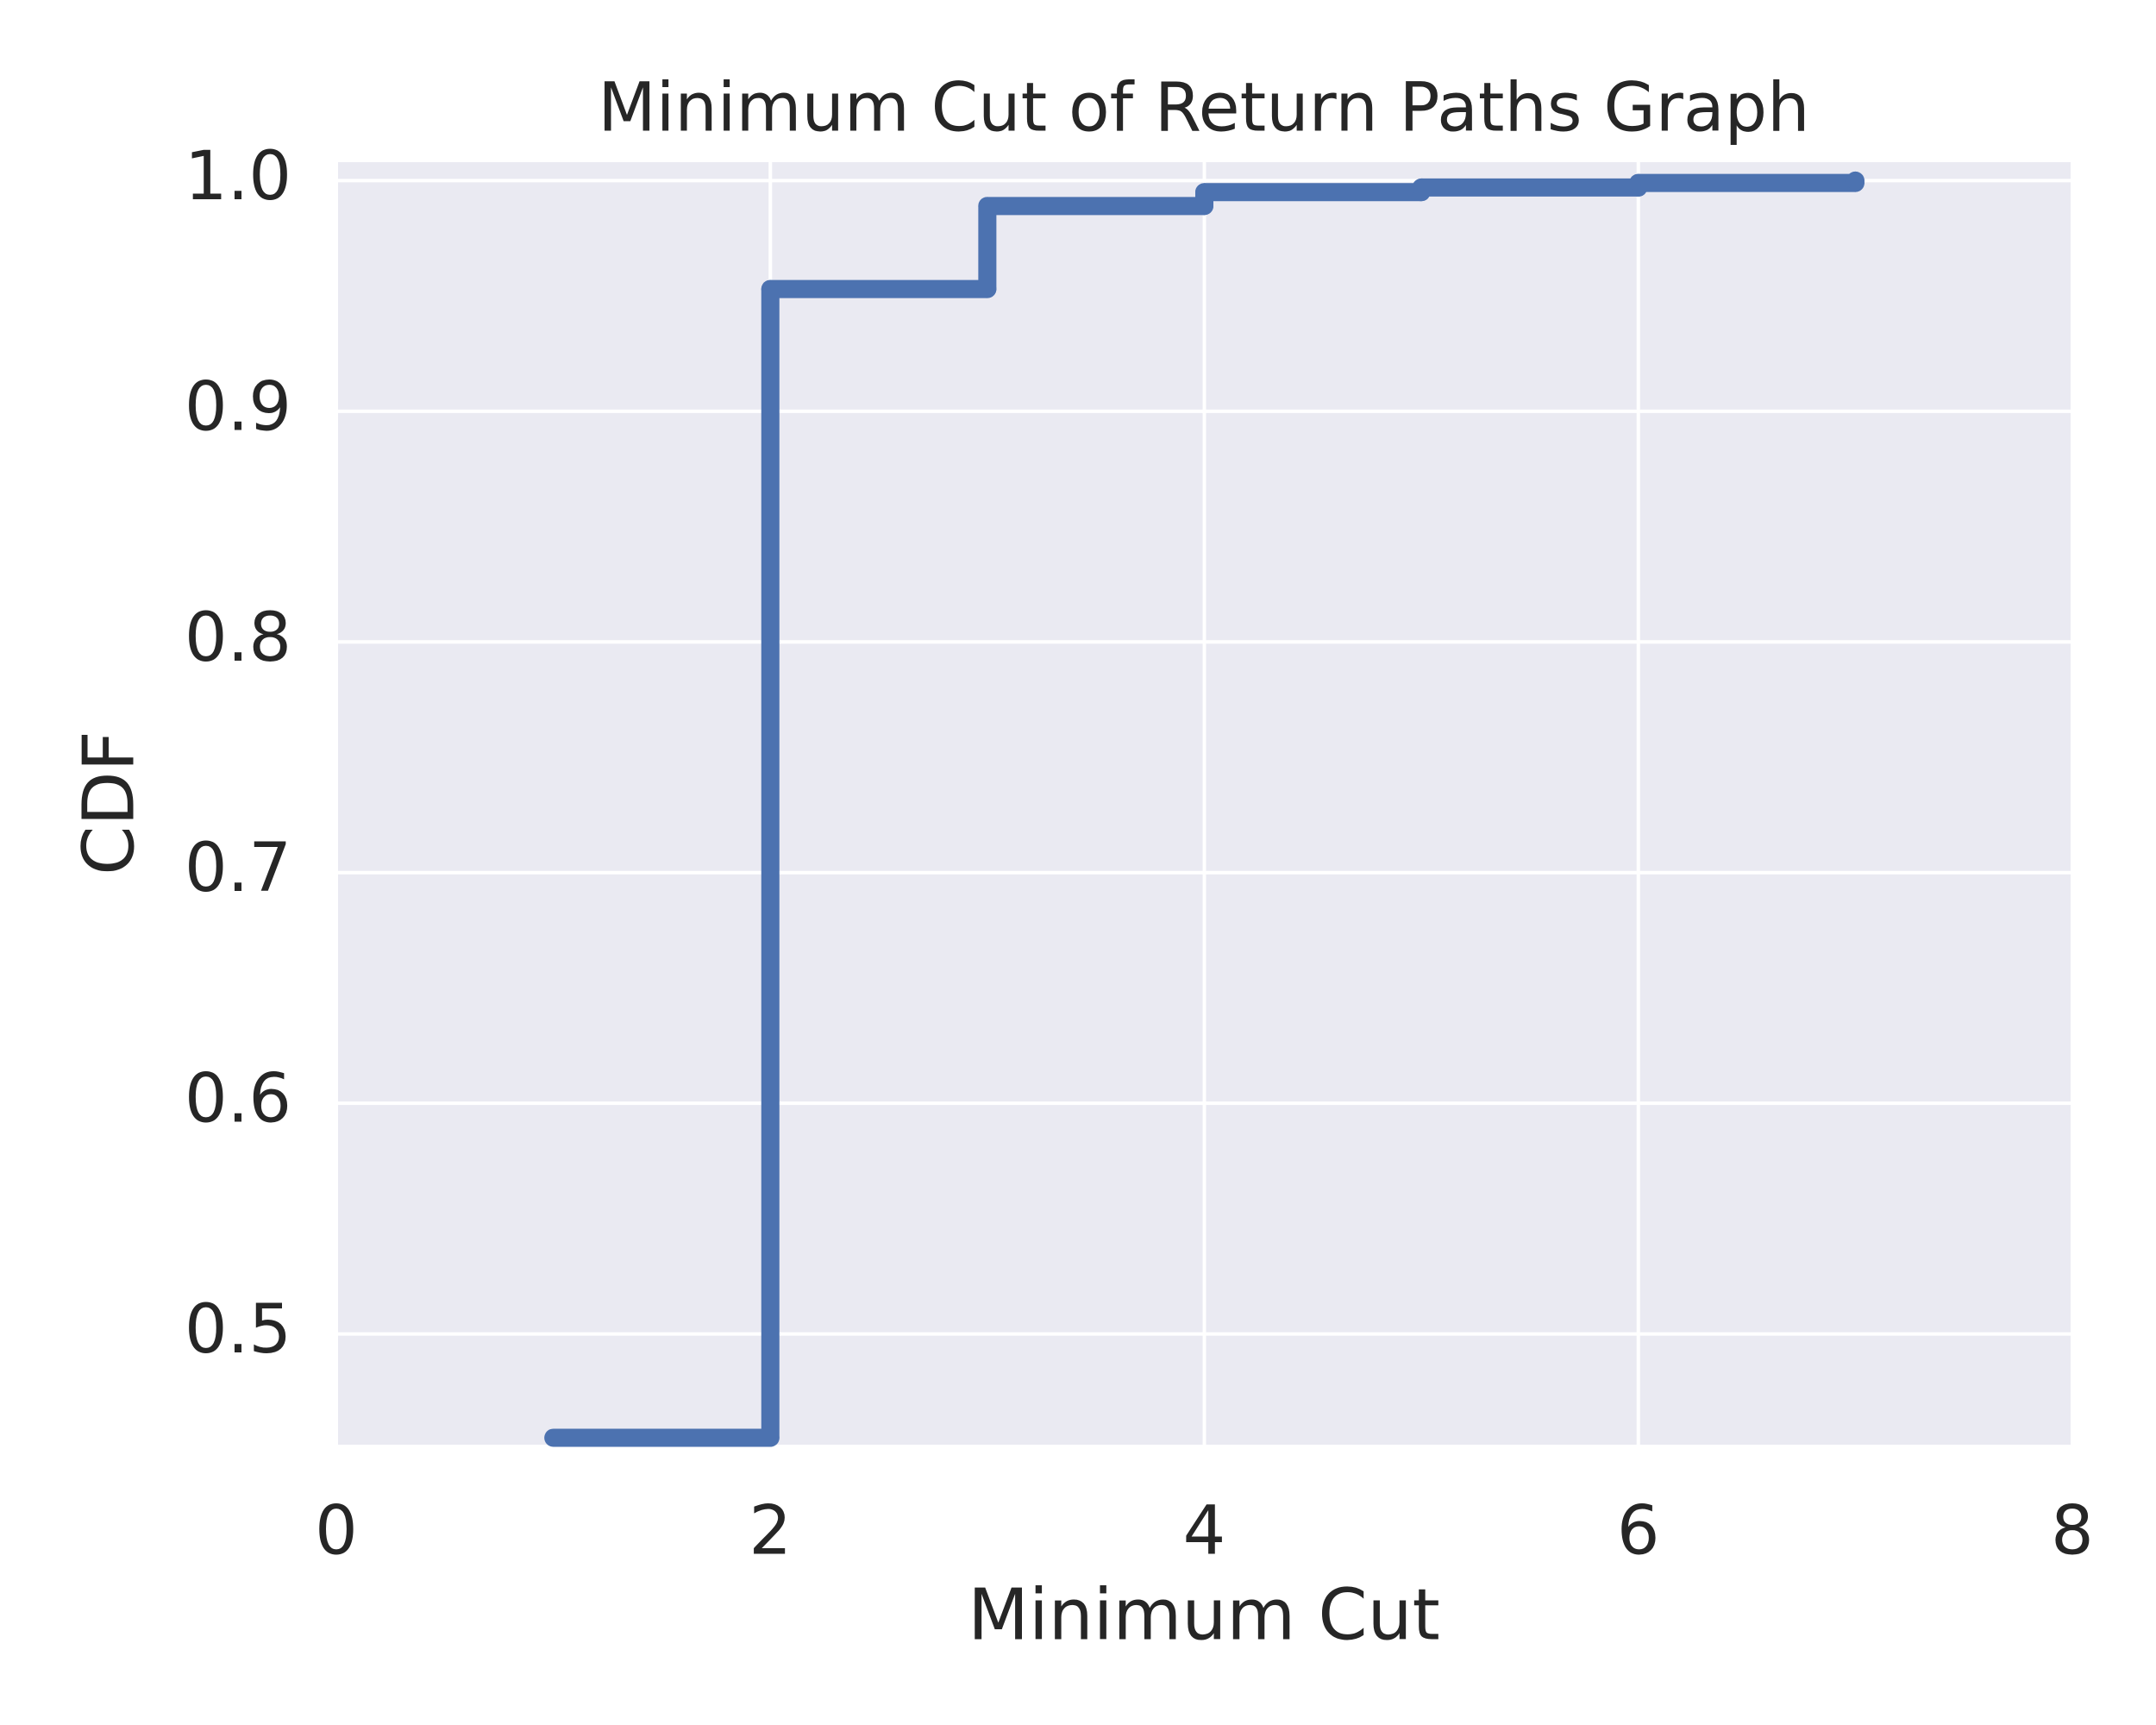 The width and height of the screenshot is (2156, 1725). I want to click on y-axis-label: CDF, so click(109, 803).